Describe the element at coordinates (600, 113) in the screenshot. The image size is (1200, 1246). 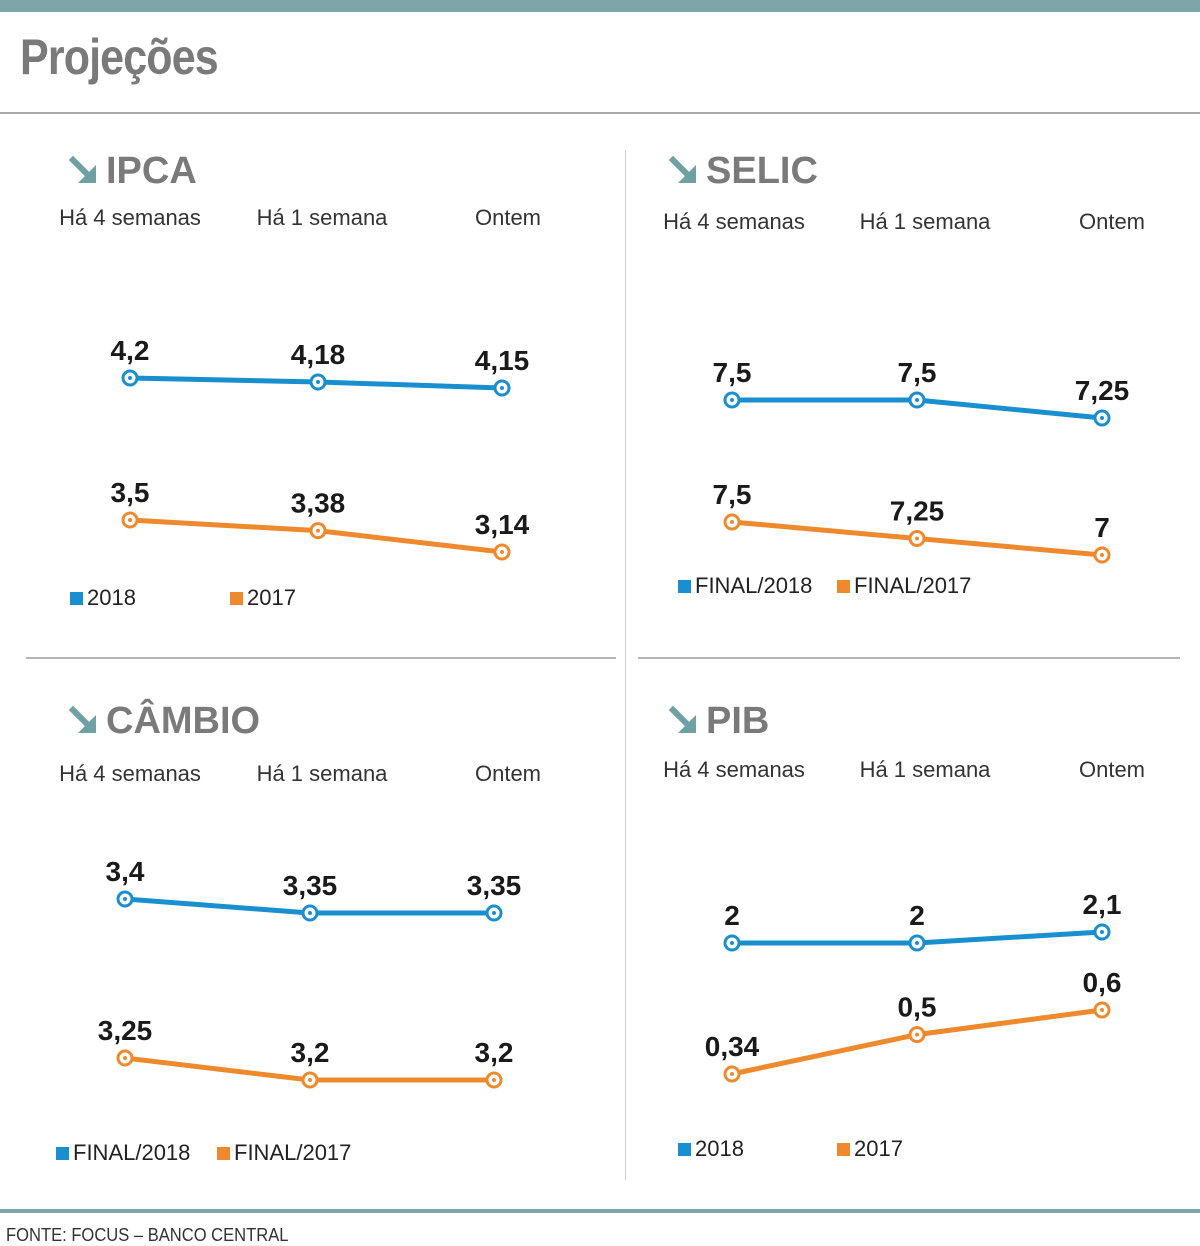
I see `title-rule` at that location.